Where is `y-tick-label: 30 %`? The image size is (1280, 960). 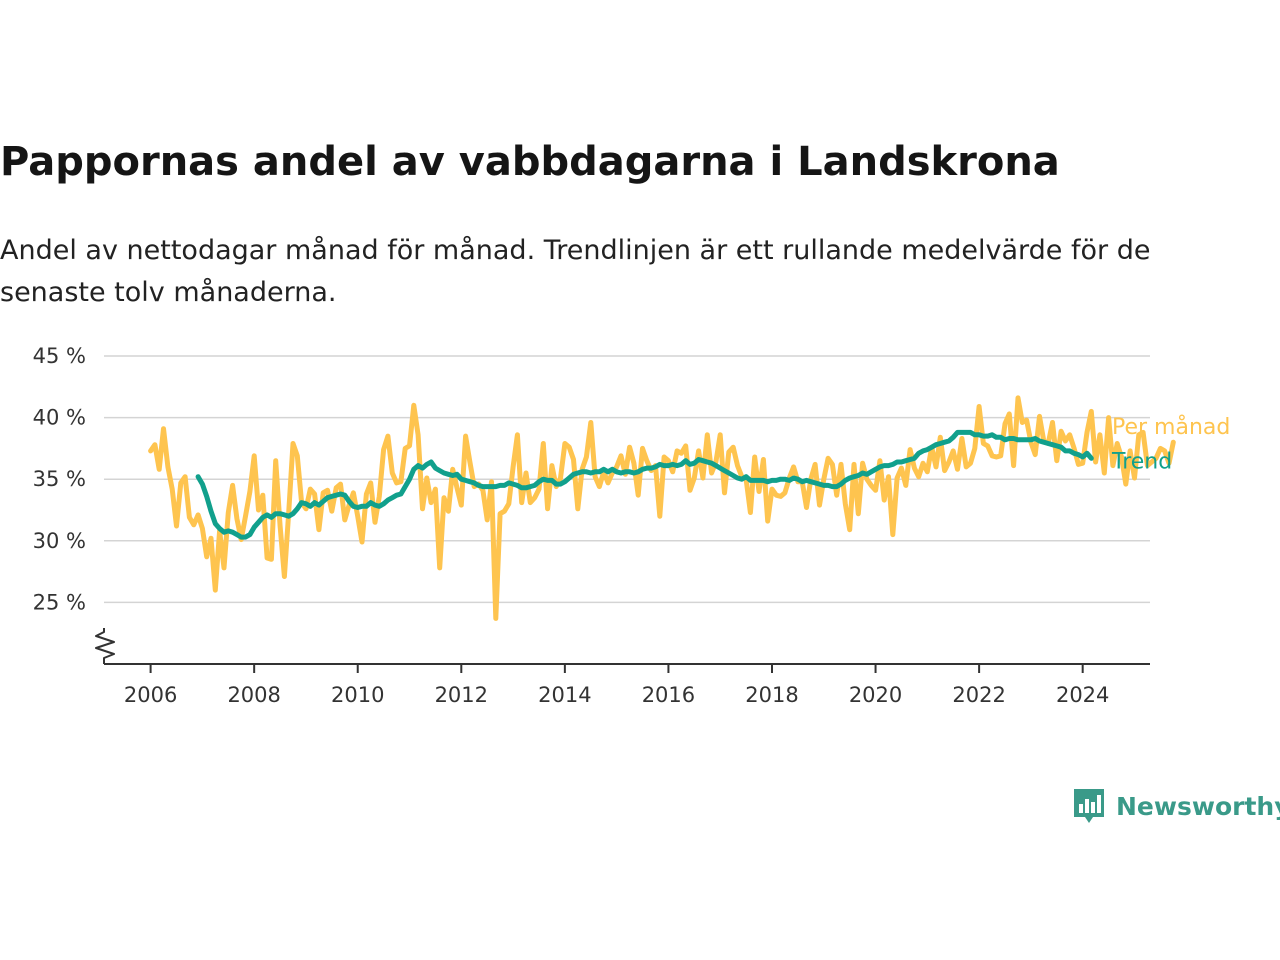 y-tick-label: 30 % is located at coordinates (59, 541).